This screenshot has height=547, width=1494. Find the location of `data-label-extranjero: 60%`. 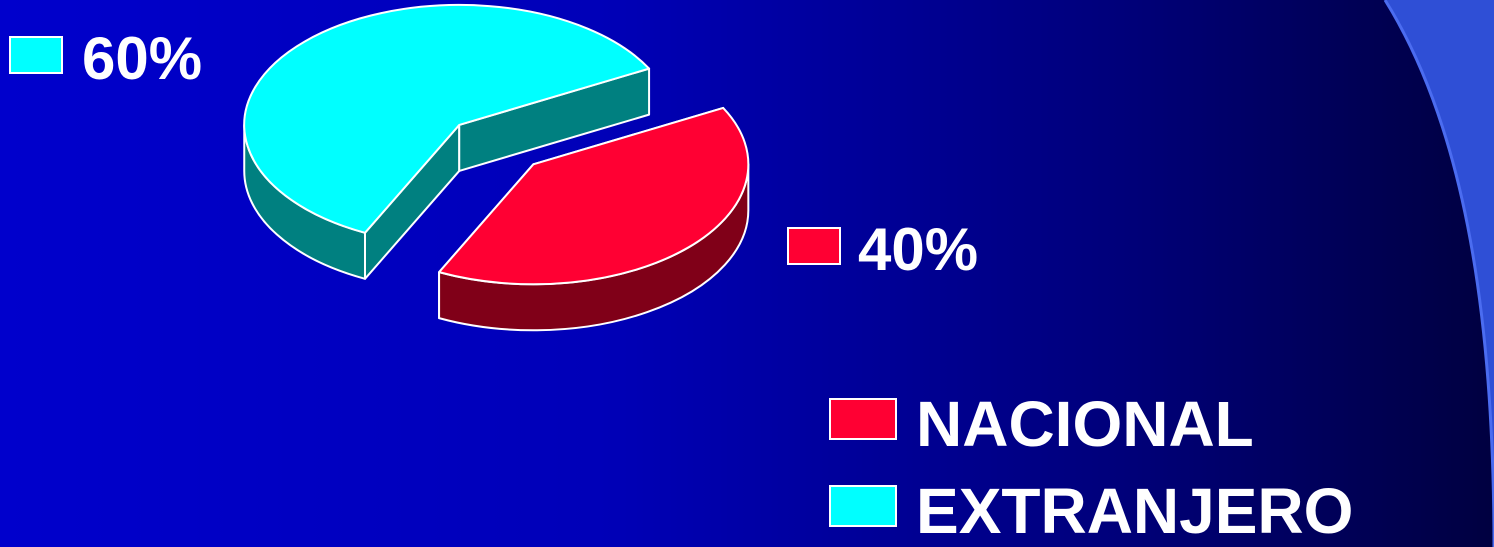

data-label-extranjero: 60% is located at coordinates (105, 58).